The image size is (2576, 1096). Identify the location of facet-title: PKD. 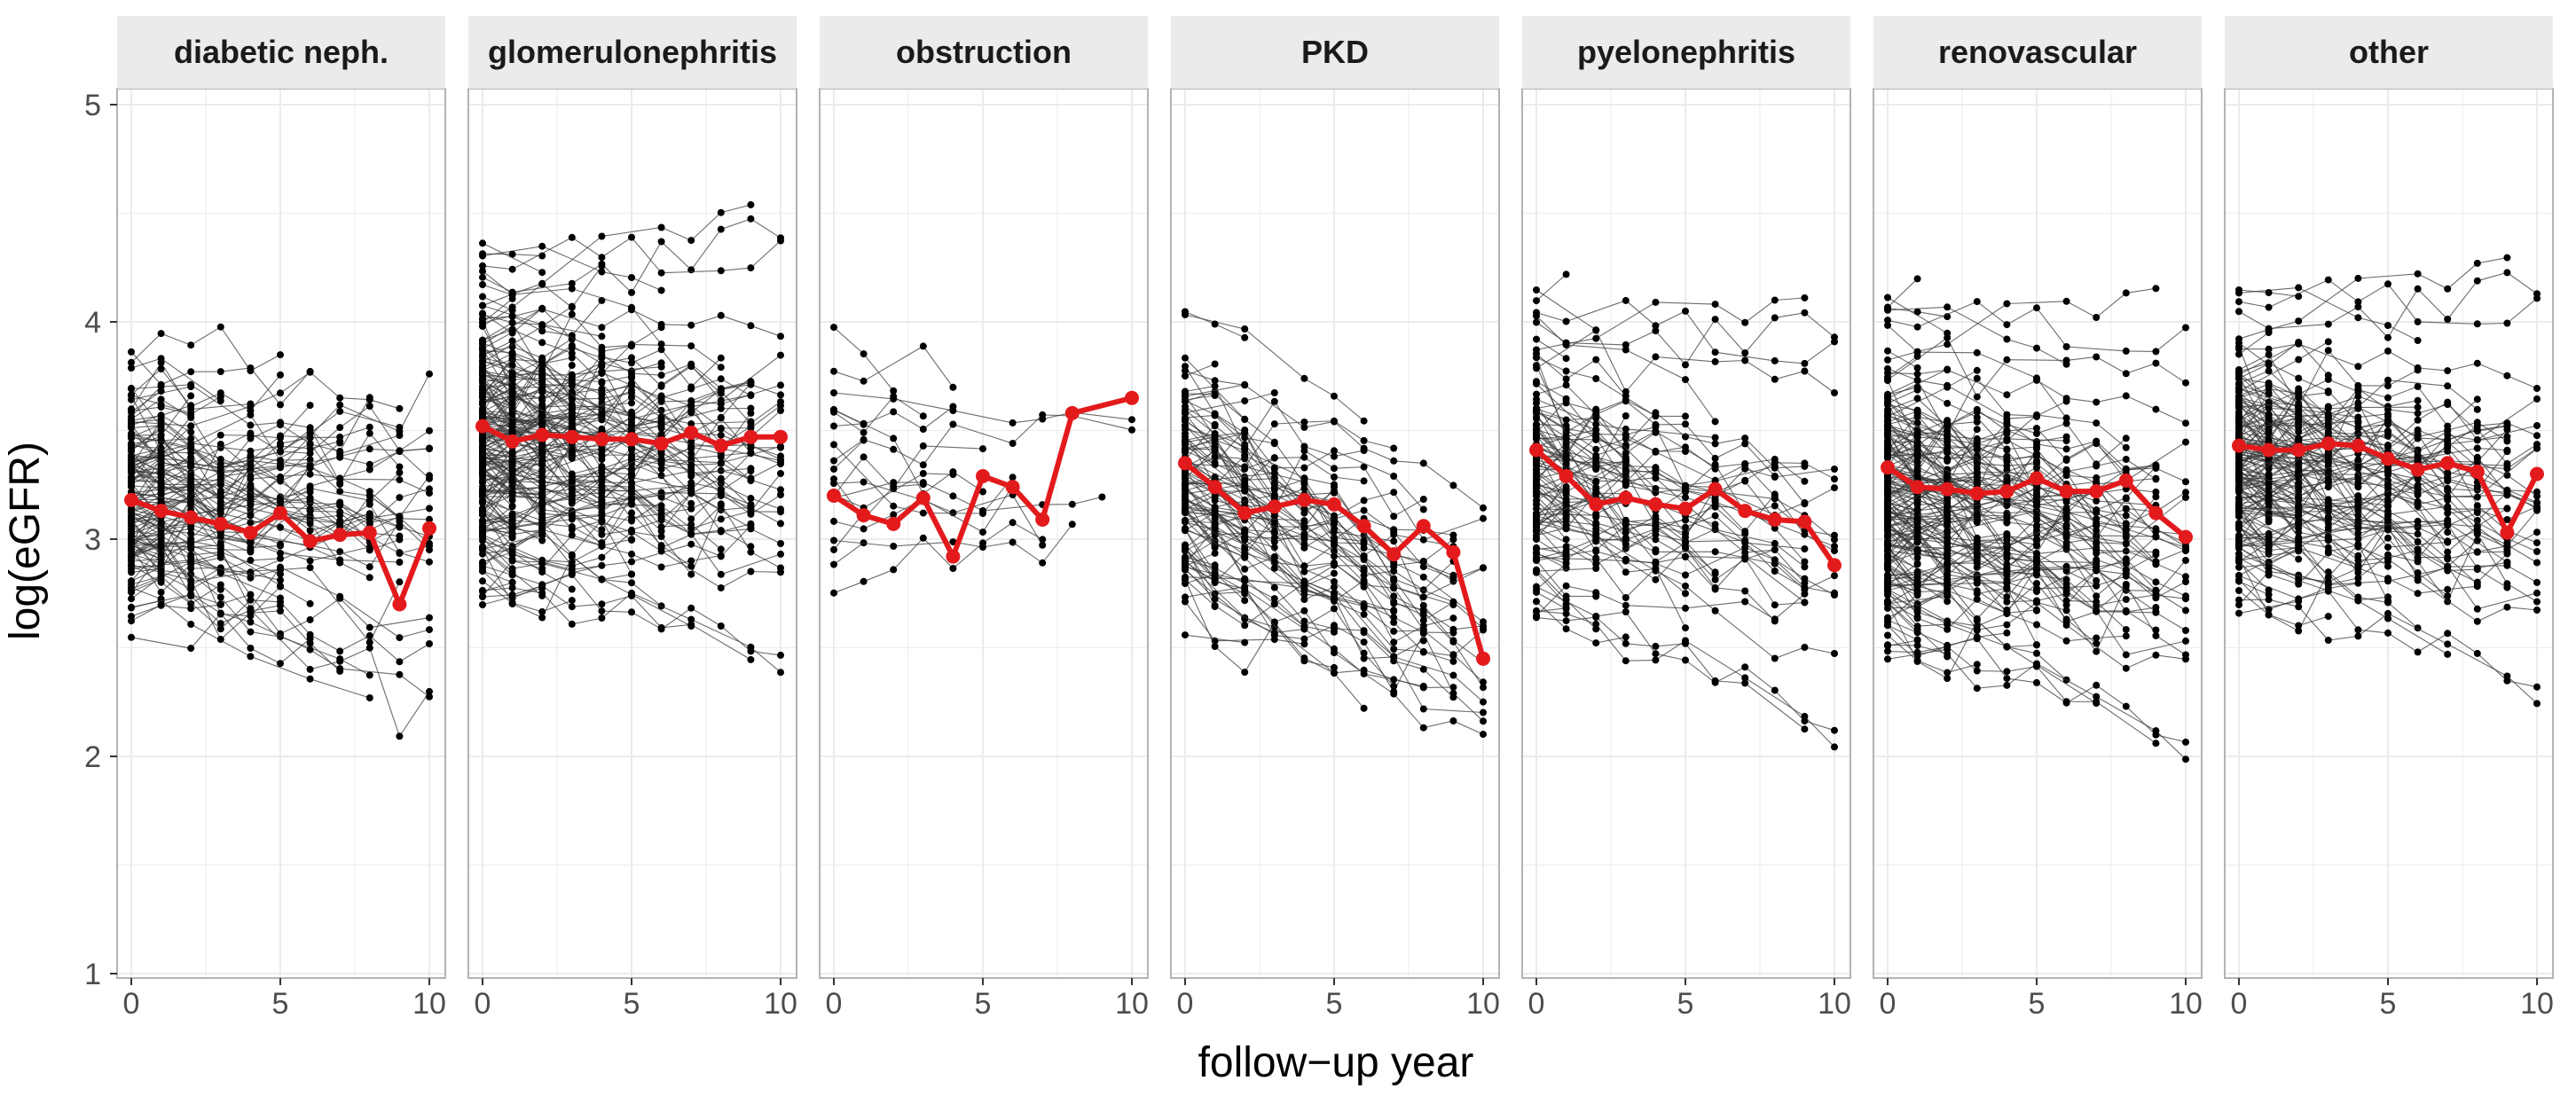
(1335, 52).